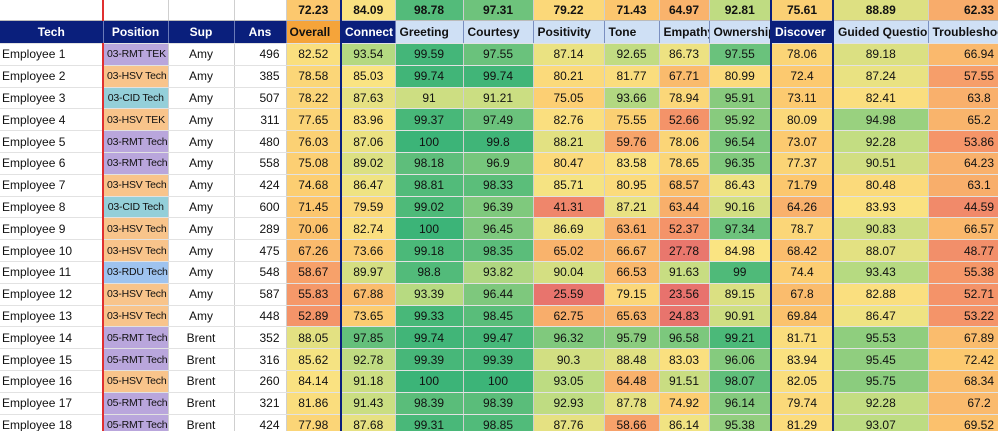 The height and width of the screenshot is (431, 998). Describe the element at coordinates (684, 76) in the screenshot. I see `empathy-score-cell: 67.71` at that location.